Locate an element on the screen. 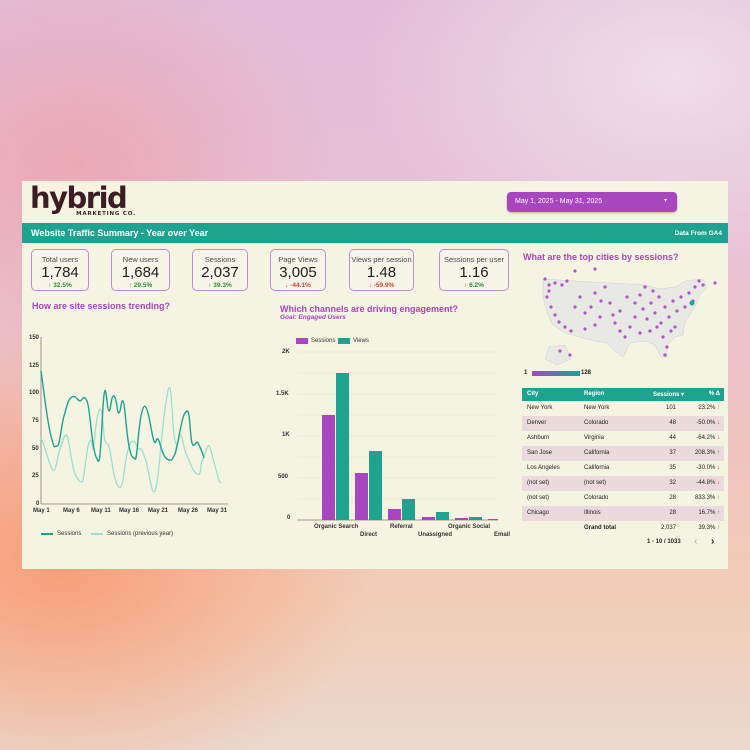  y-tick: 1K is located at coordinates (286, 435).